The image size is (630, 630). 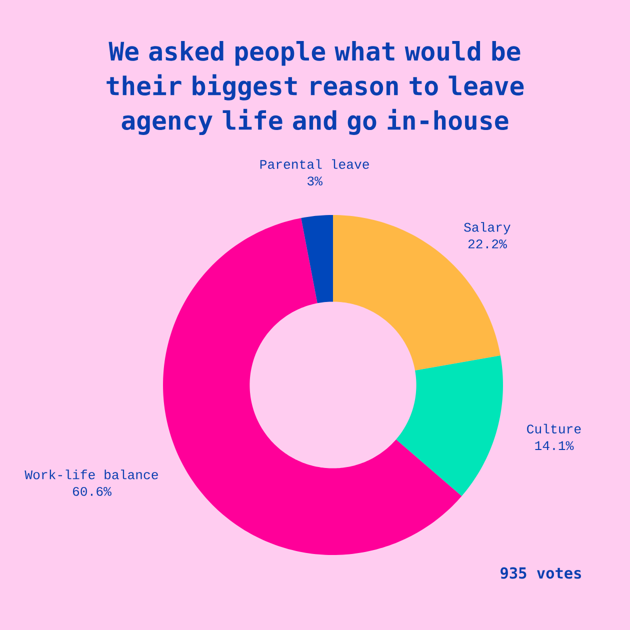 What do you see at coordinates (315, 181) in the screenshot?
I see `data-label: 3%` at bounding box center [315, 181].